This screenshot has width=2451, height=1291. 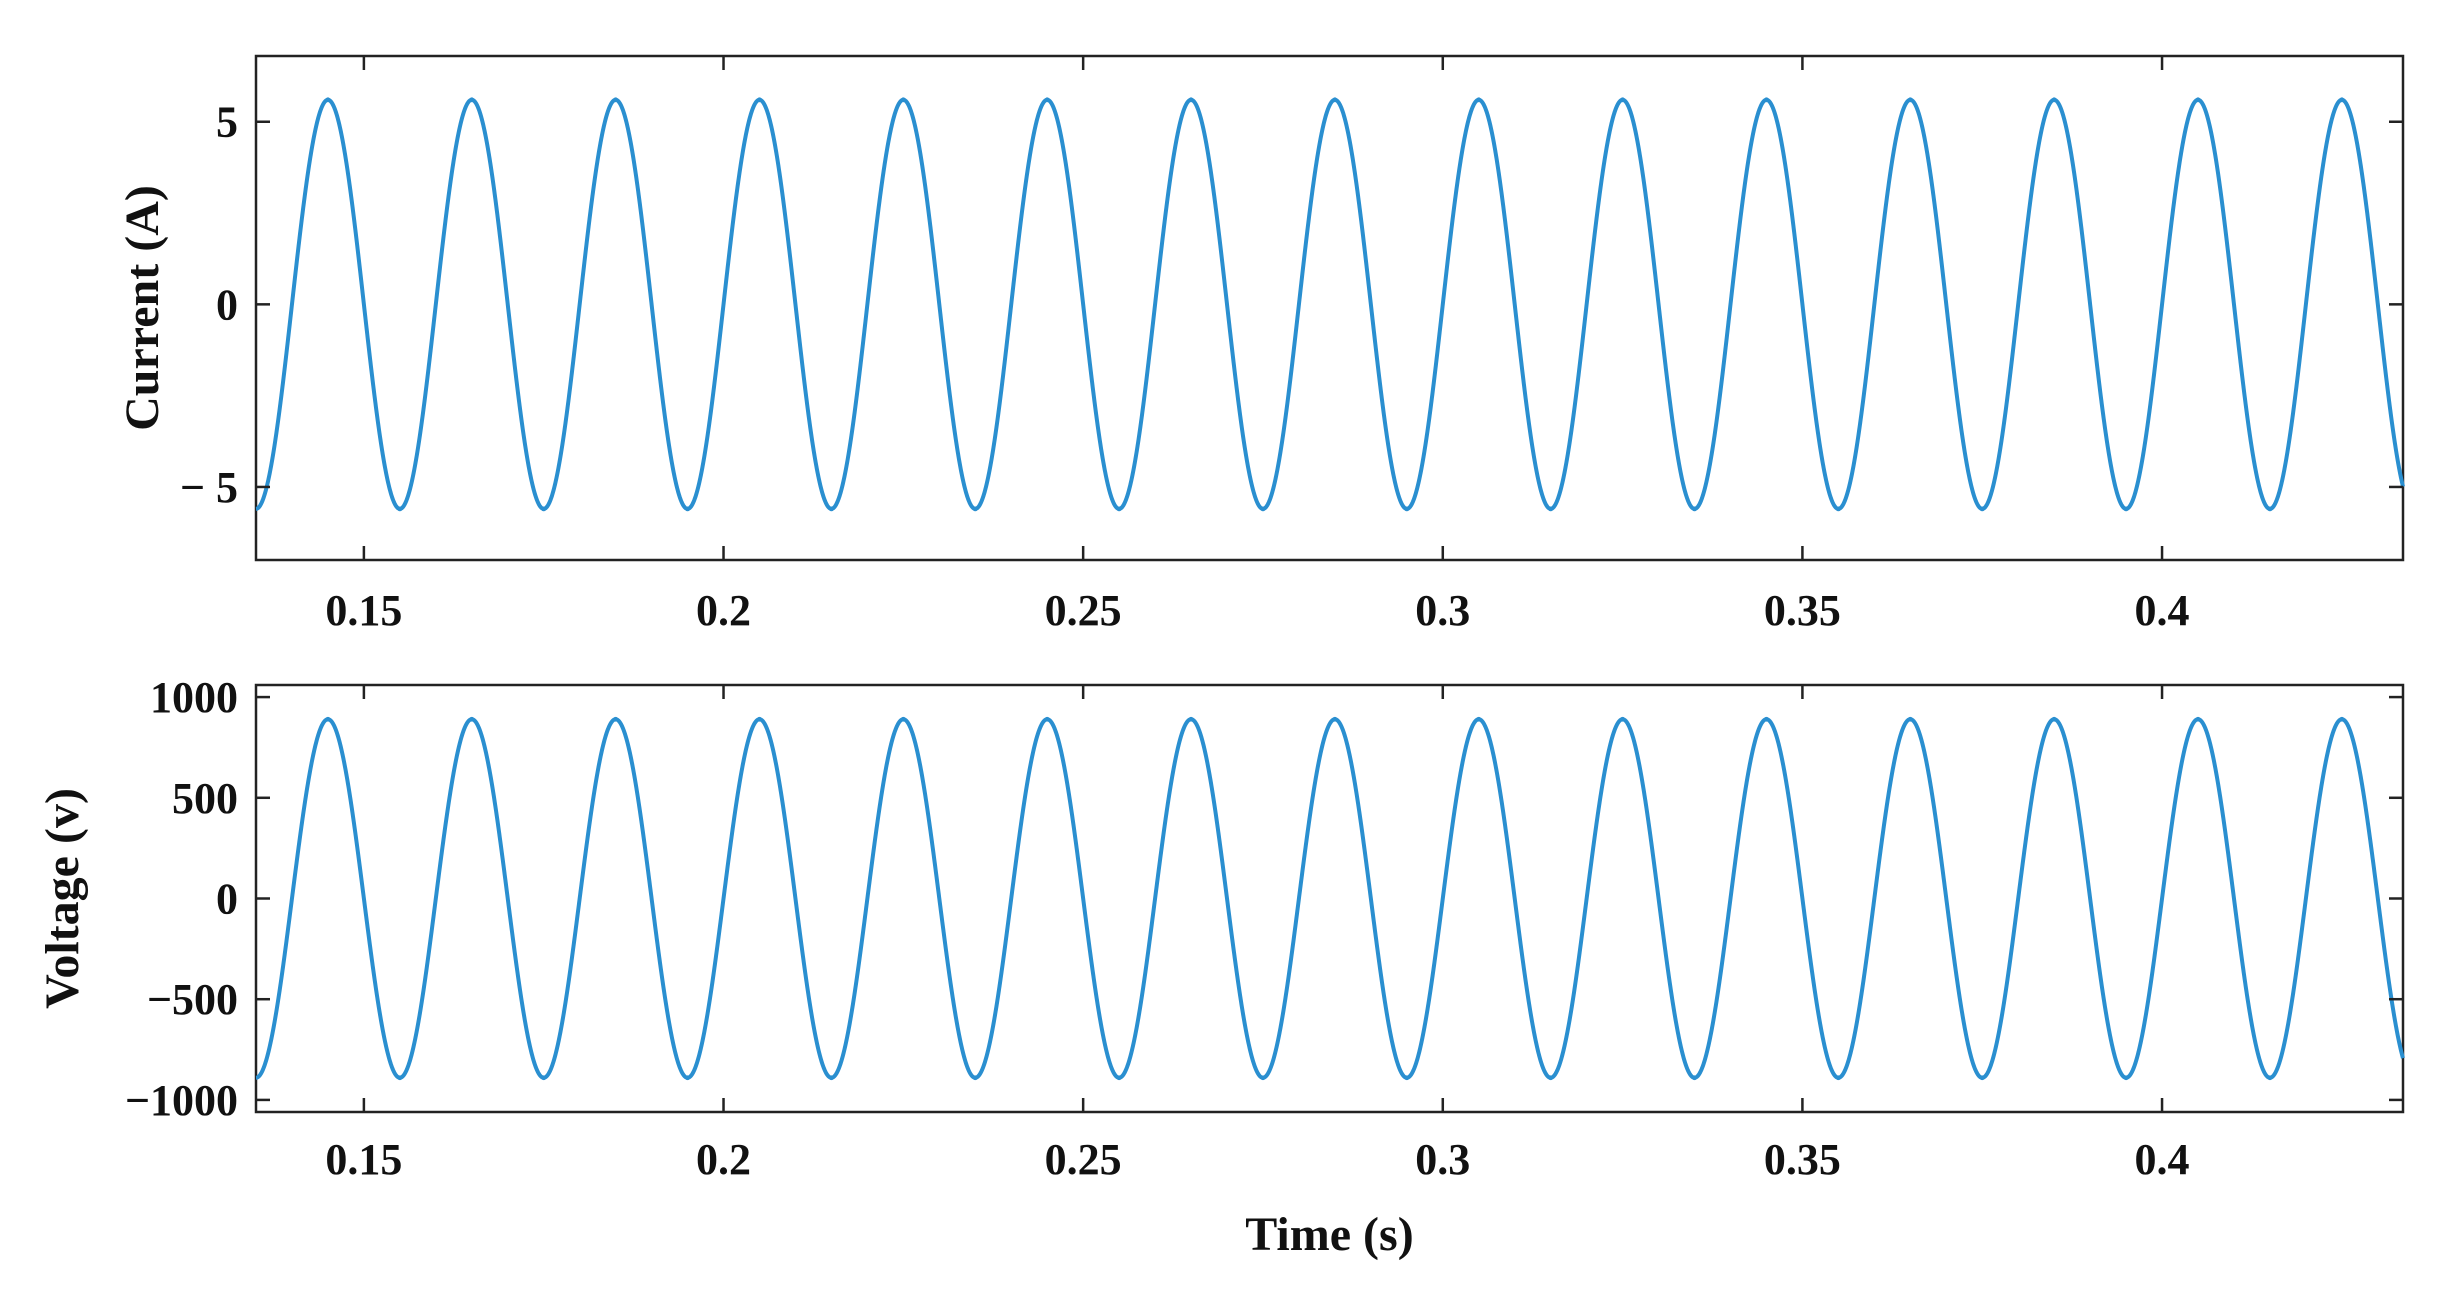 I want to click on y-tick-label: 1000, so click(x=194, y=697).